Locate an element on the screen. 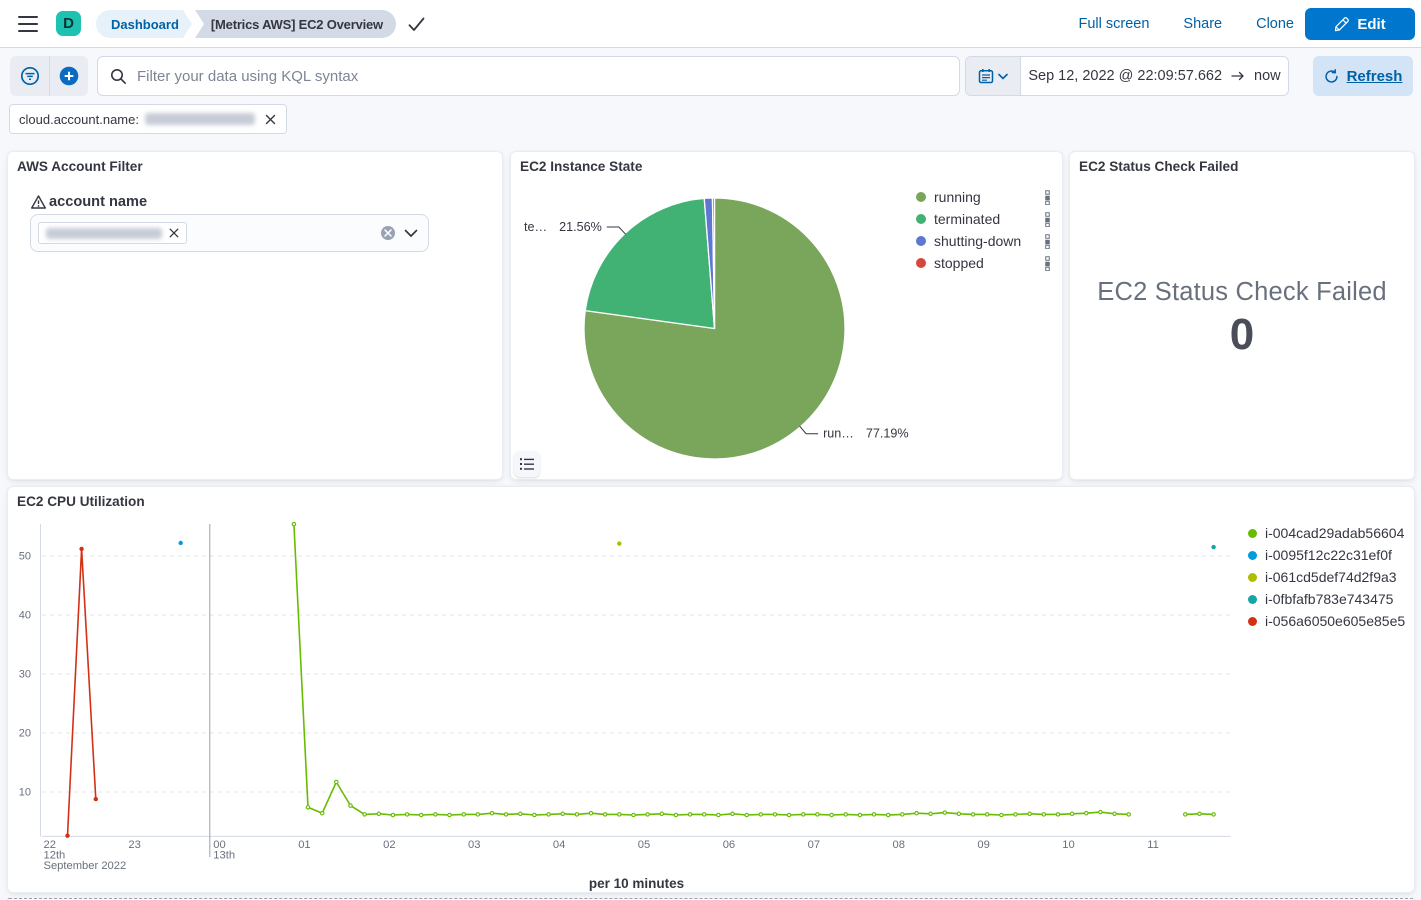 This screenshot has height=900, width=1421. x-axis-tick-label: 10 is located at coordinates (1068, 845).